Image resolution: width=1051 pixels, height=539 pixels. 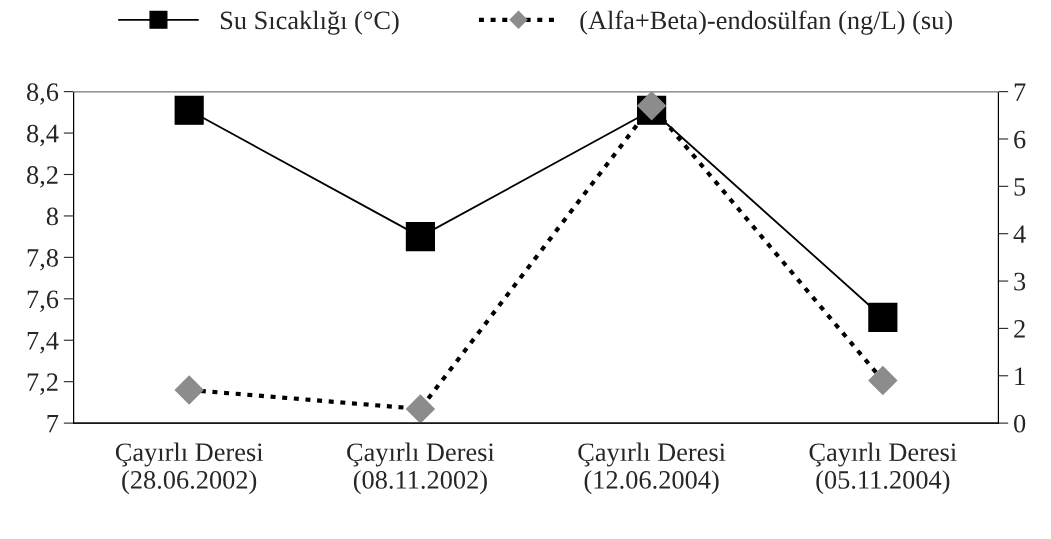 What do you see at coordinates (53, 423) in the screenshot?
I see `y-tick-label: 7` at bounding box center [53, 423].